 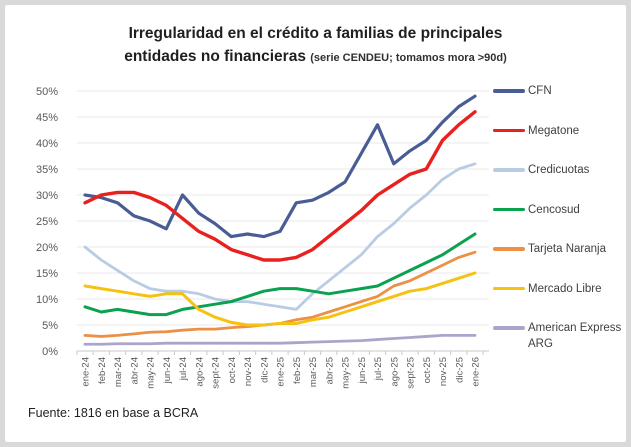 What do you see at coordinates (567, 249) in the screenshot?
I see `legend-label: Tarjeta Naranja` at bounding box center [567, 249].